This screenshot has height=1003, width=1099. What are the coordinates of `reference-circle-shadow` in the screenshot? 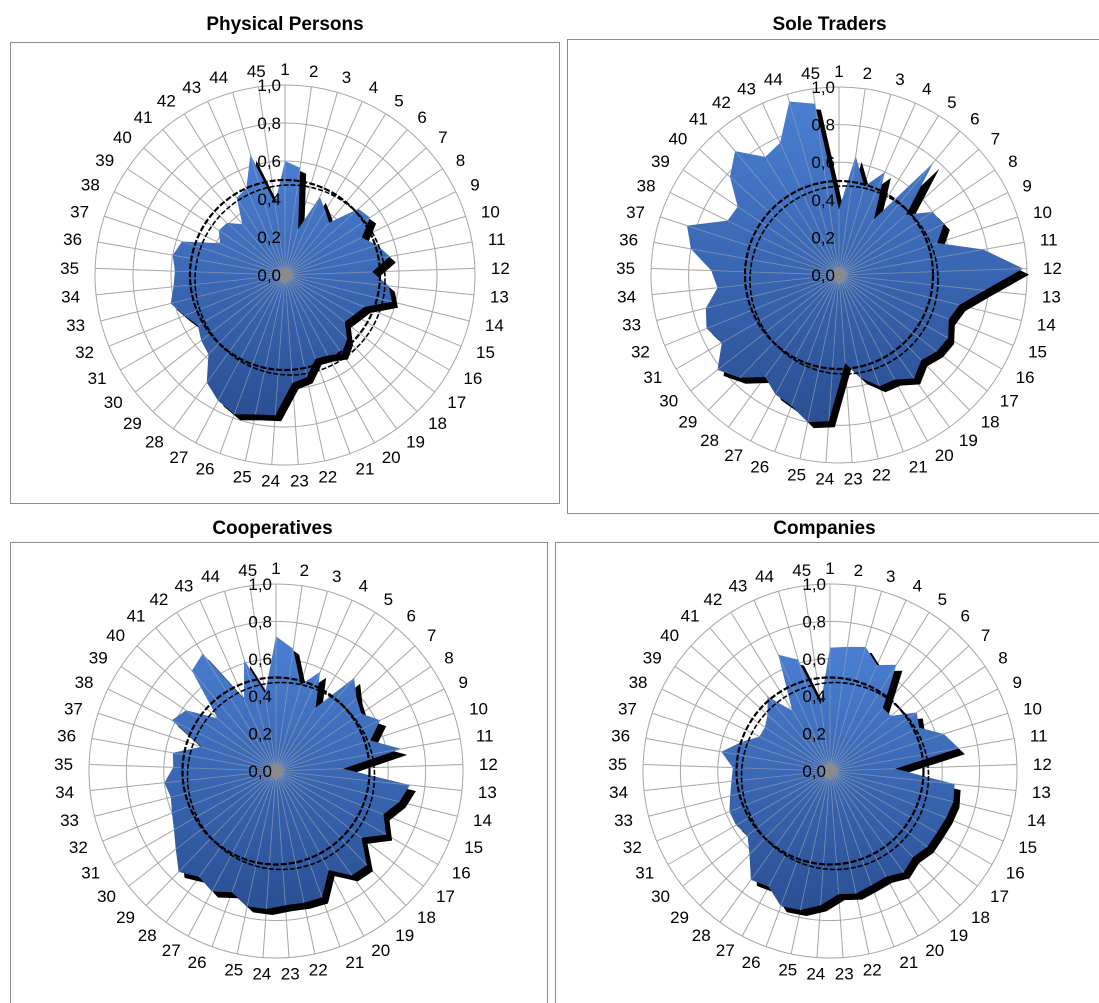 It's located at (844, 280).